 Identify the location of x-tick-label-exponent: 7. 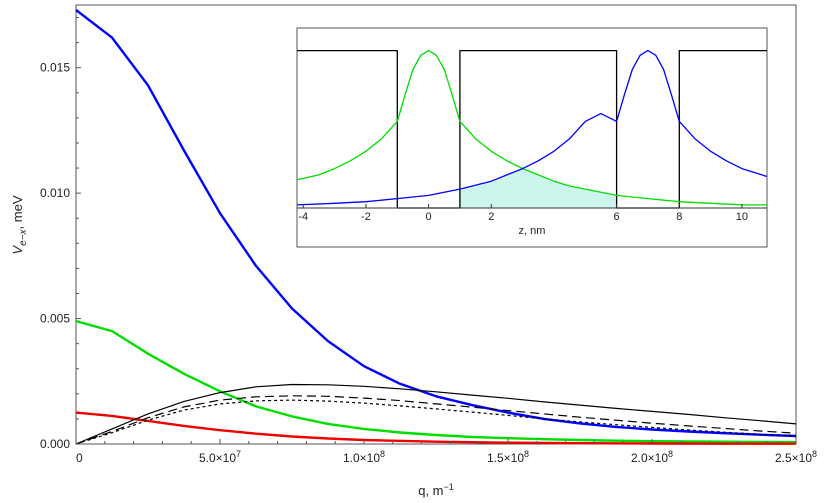
(238, 454).